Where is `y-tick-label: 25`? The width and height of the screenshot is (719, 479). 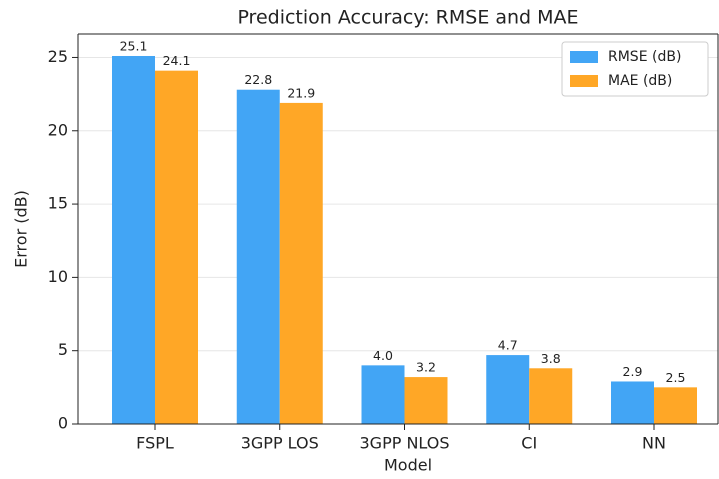 y-tick-label: 25 is located at coordinates (58, 56).